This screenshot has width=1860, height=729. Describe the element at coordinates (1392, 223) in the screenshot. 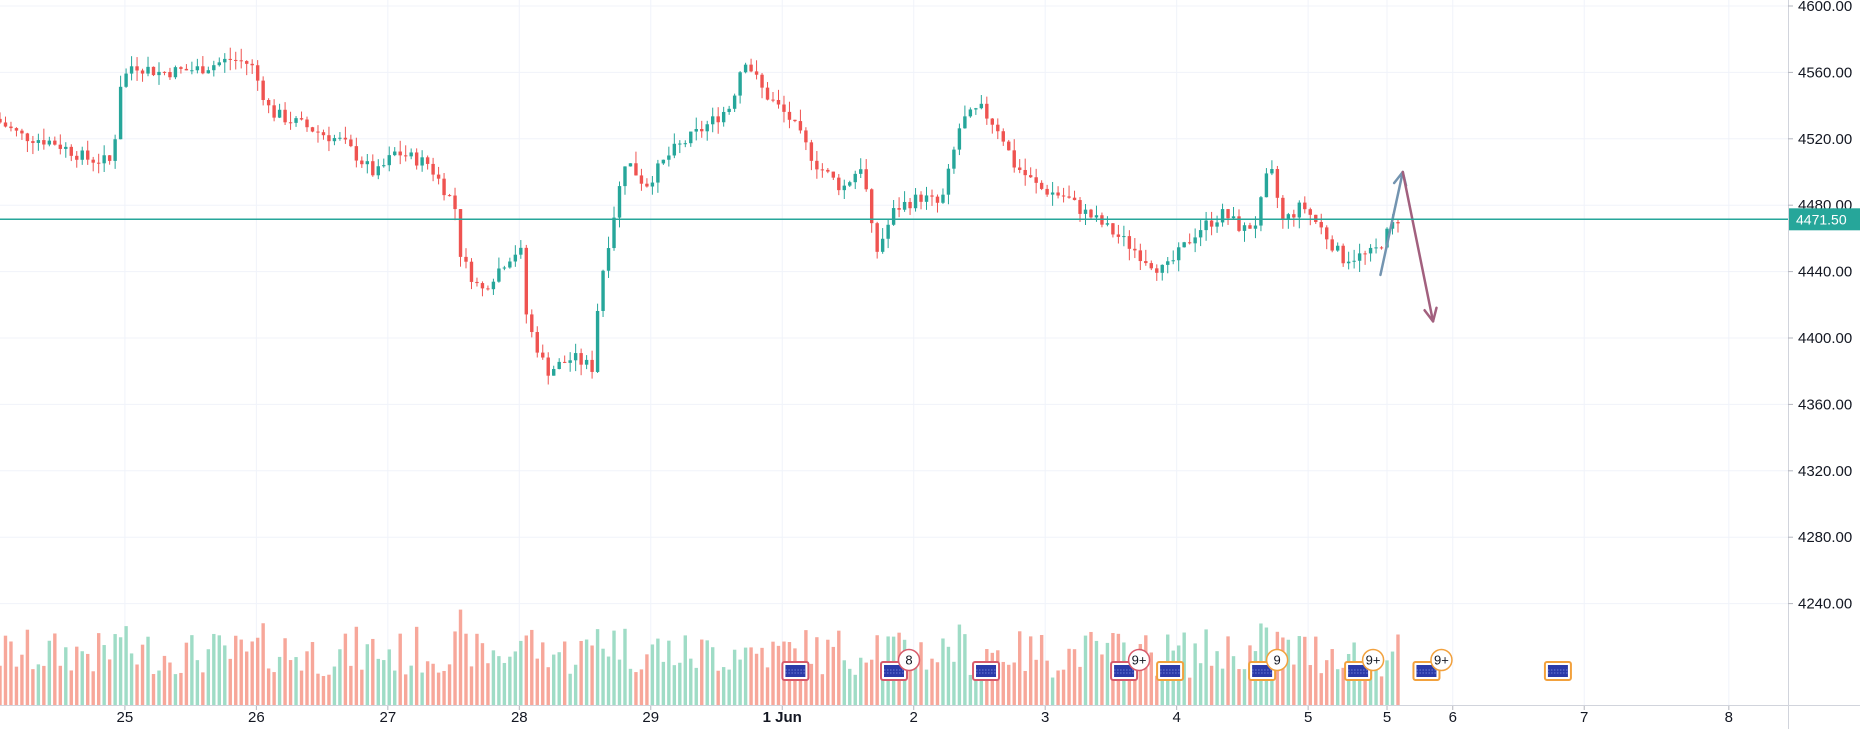

I see `projection-arrow-up` at that location.